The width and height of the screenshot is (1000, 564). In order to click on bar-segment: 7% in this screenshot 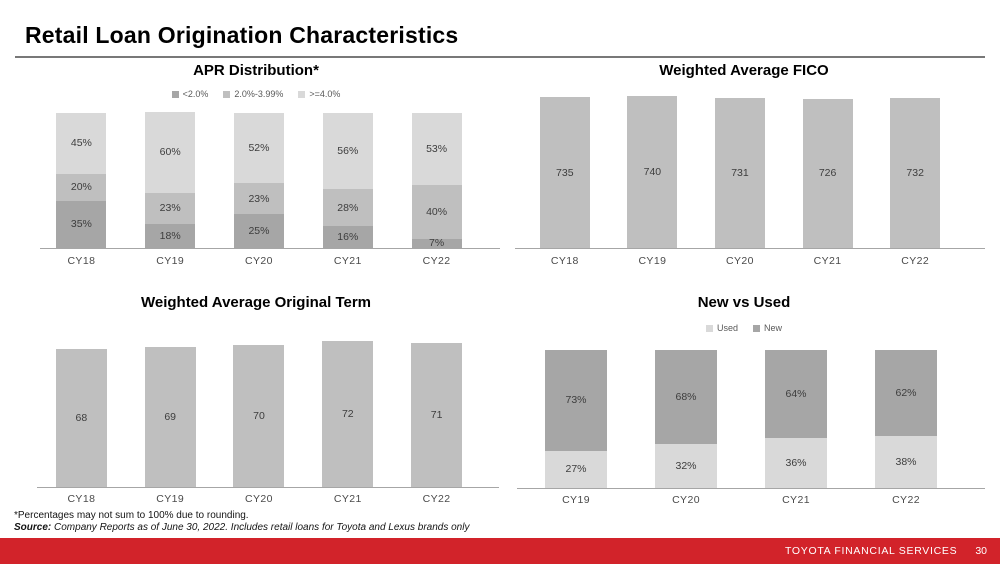, I will do `click(436, 243)`.